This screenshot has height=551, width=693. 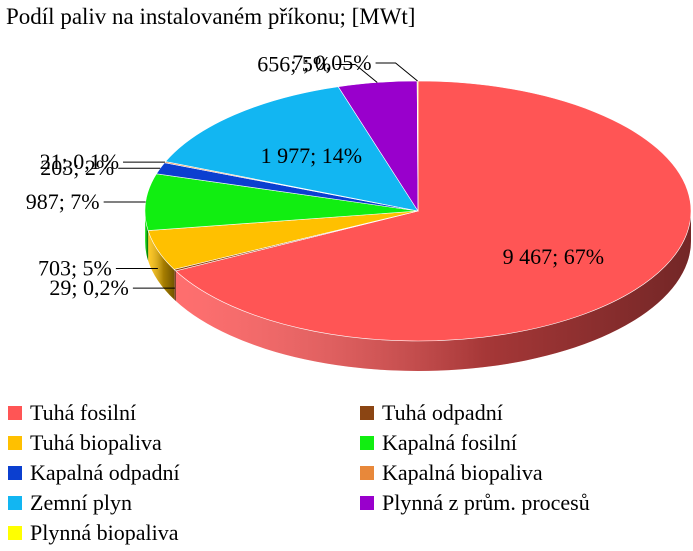 I want to click on legend-item-tuha-biopaliva: Tuhá biopaliva, so click(x=85, y=443).